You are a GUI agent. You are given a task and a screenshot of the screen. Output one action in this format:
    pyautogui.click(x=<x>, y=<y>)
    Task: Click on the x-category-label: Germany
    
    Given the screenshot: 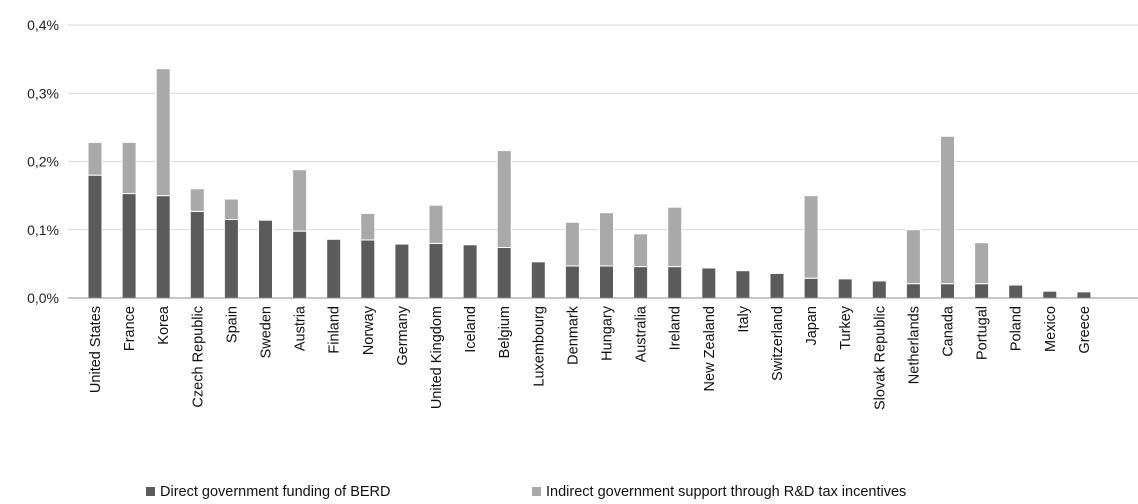 What is the action you would take?
    pyautogui.click(x=403, y=335)
    